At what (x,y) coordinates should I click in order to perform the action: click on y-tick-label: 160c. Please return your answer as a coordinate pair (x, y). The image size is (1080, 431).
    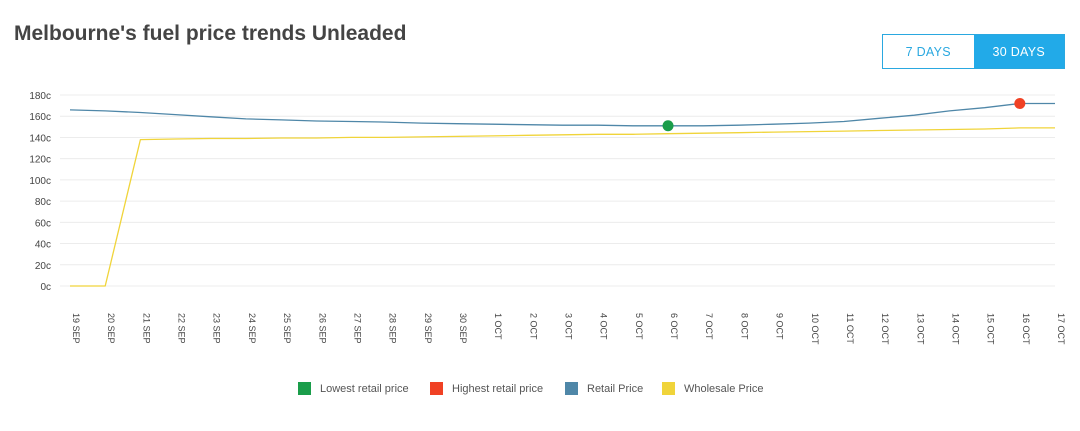
    Looking at the image, I should click on (40, 117).